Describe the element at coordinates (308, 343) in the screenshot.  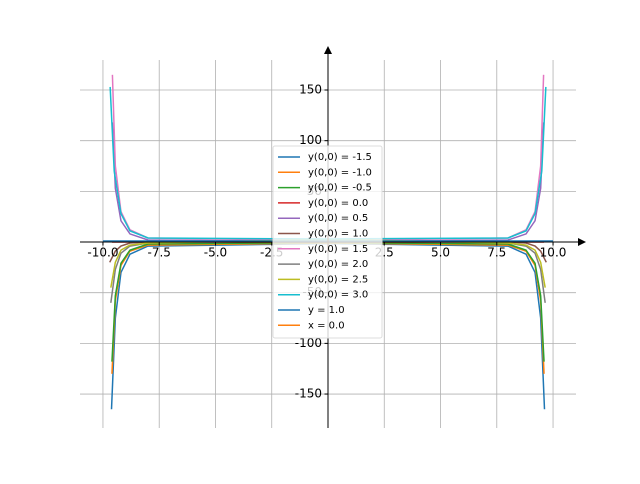
I see `y-tick-label: -100` at that location.